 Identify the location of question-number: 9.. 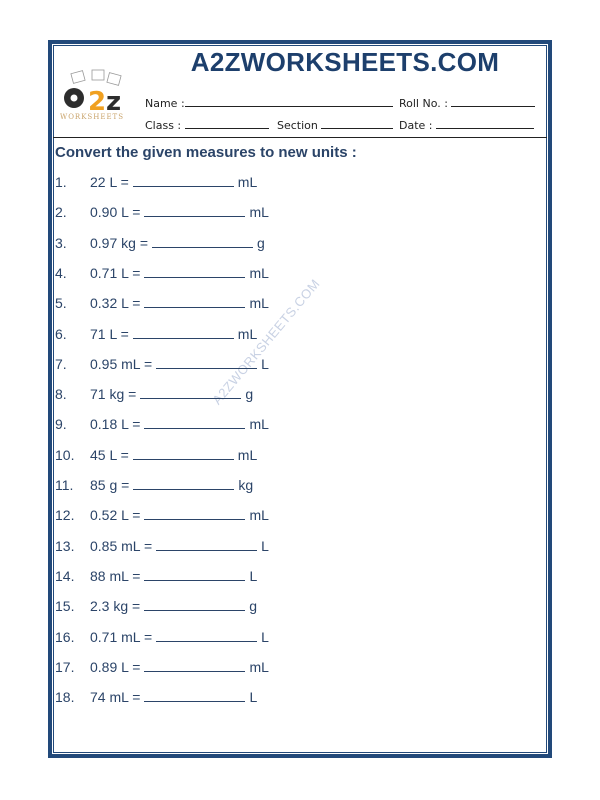
(61, 424).